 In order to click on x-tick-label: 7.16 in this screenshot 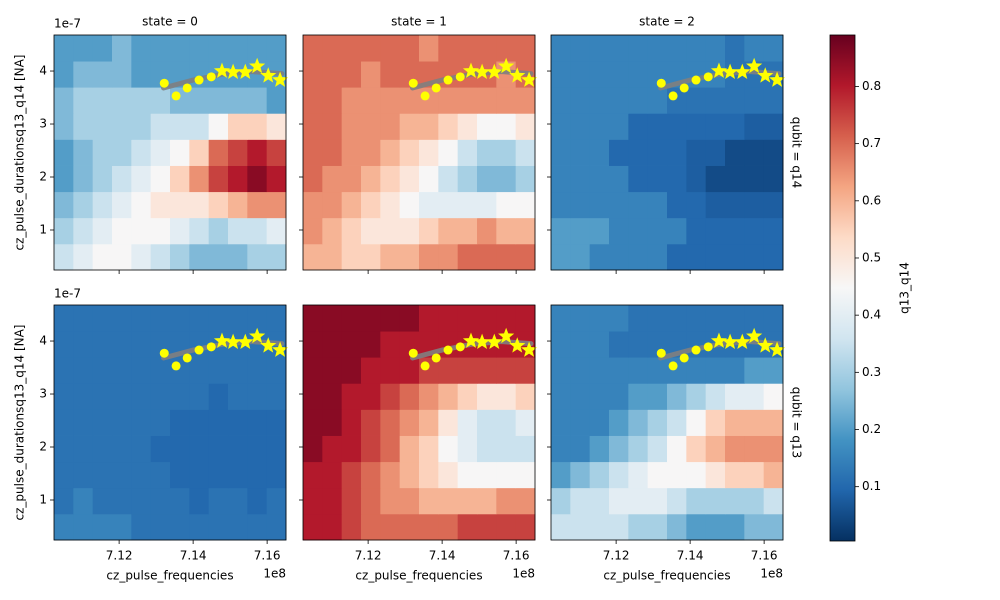, I will do `click(267, 556)`.